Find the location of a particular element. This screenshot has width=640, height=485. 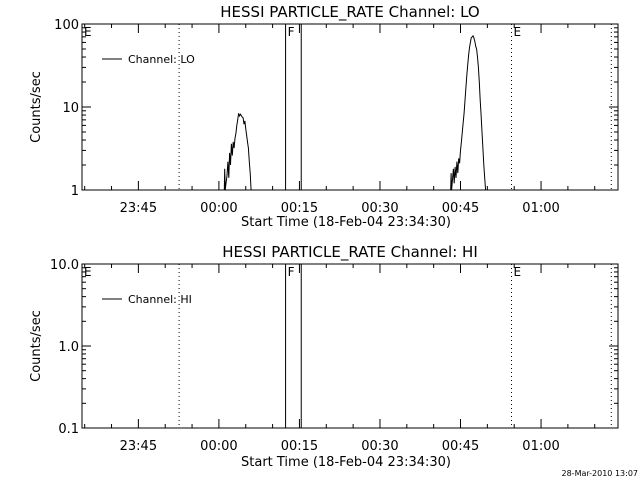

y-tick-label: 10.0 is located at coordinates (64, 265).